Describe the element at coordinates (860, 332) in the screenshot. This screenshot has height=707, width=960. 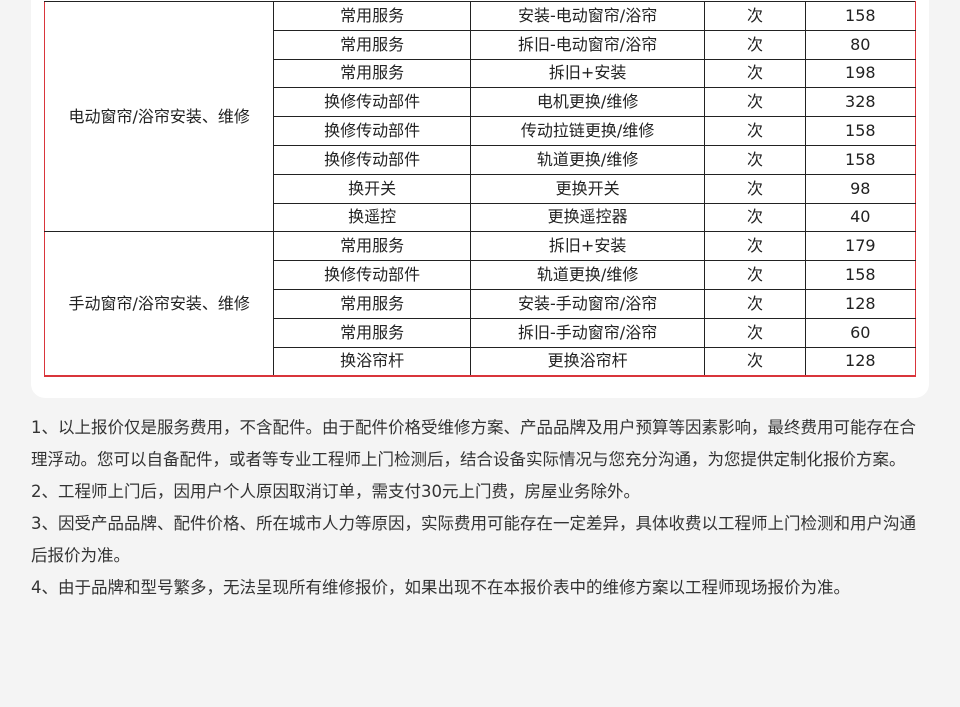
I see `price-cell: 60` at that location.